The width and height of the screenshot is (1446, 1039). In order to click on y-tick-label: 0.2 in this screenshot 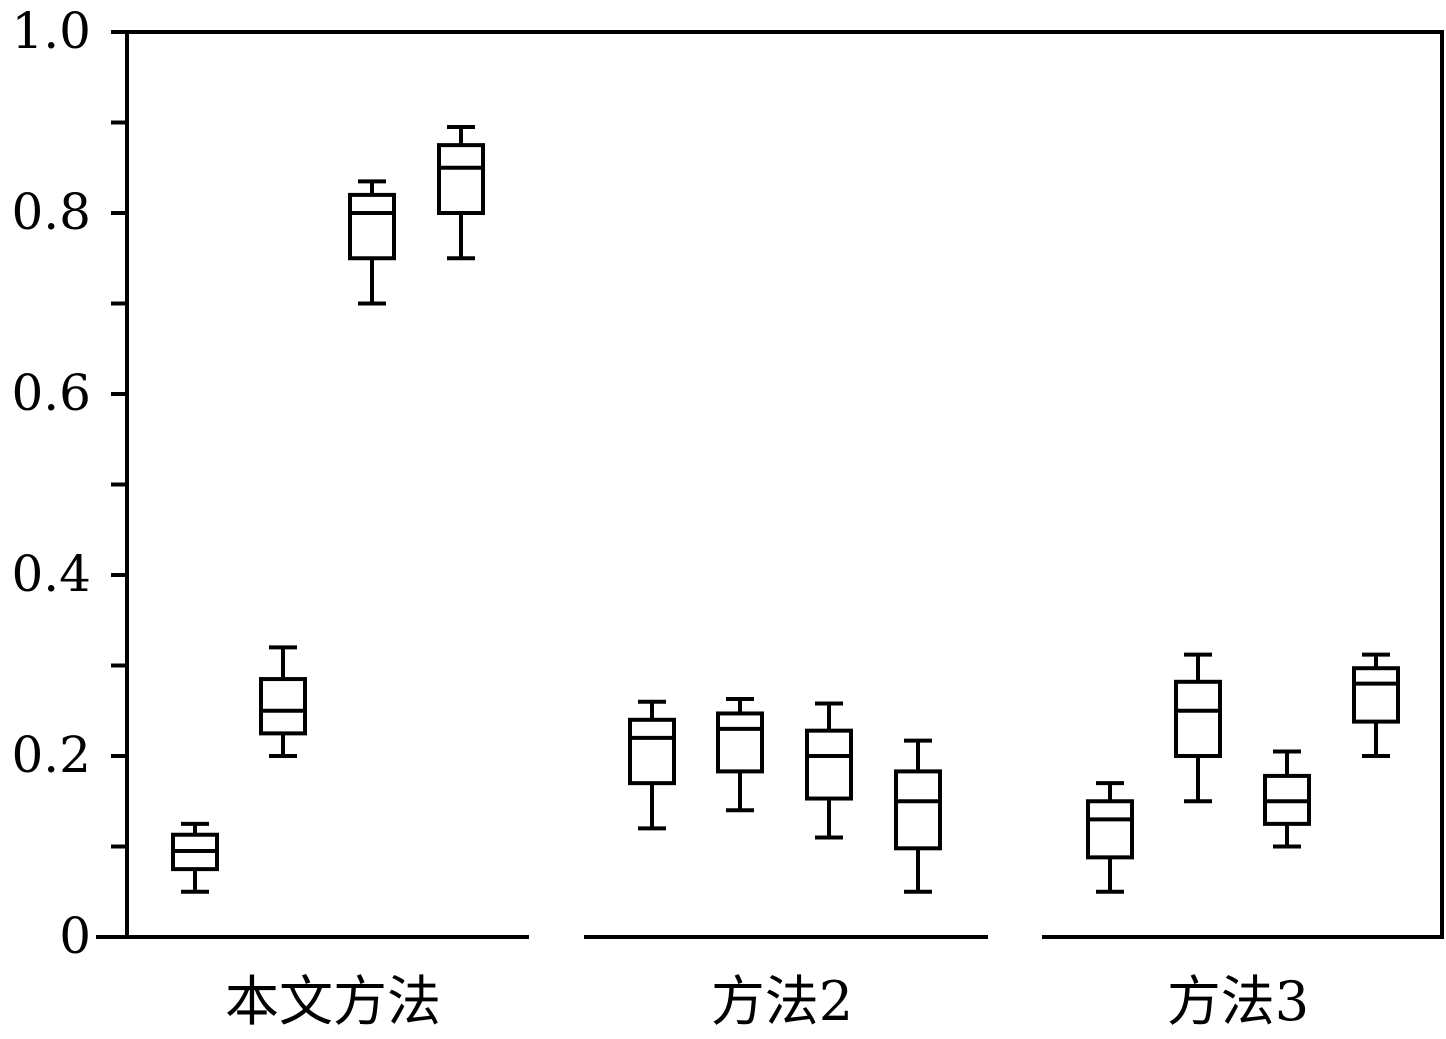, I will do `click(51, 755)`.